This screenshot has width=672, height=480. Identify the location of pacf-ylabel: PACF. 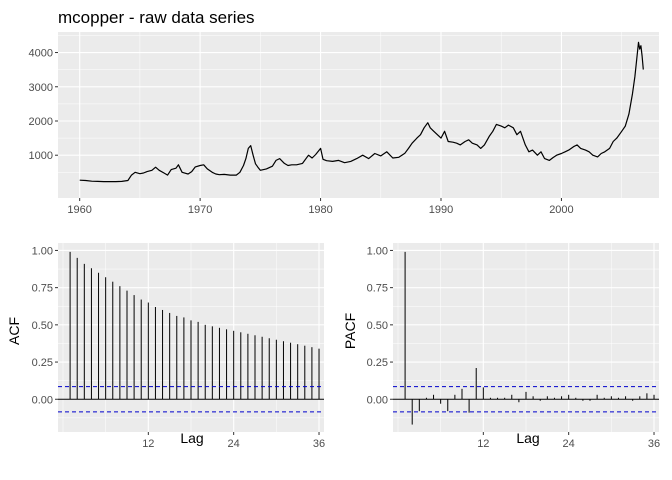
(350, 331).